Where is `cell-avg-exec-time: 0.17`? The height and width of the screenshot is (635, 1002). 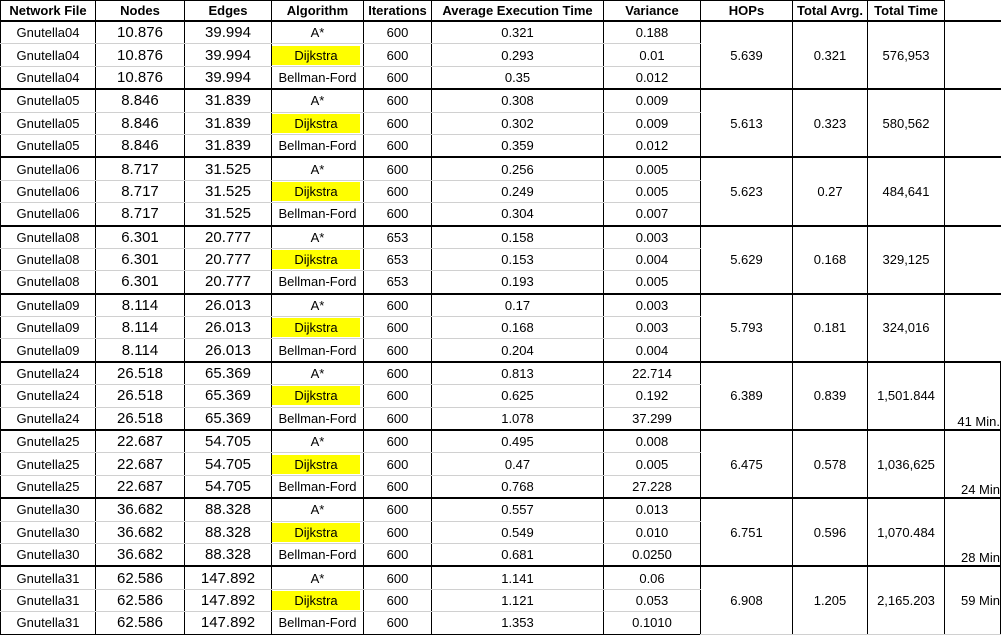
cell-avg-exec-time: 0.17 is located at coordinates (517, 305).